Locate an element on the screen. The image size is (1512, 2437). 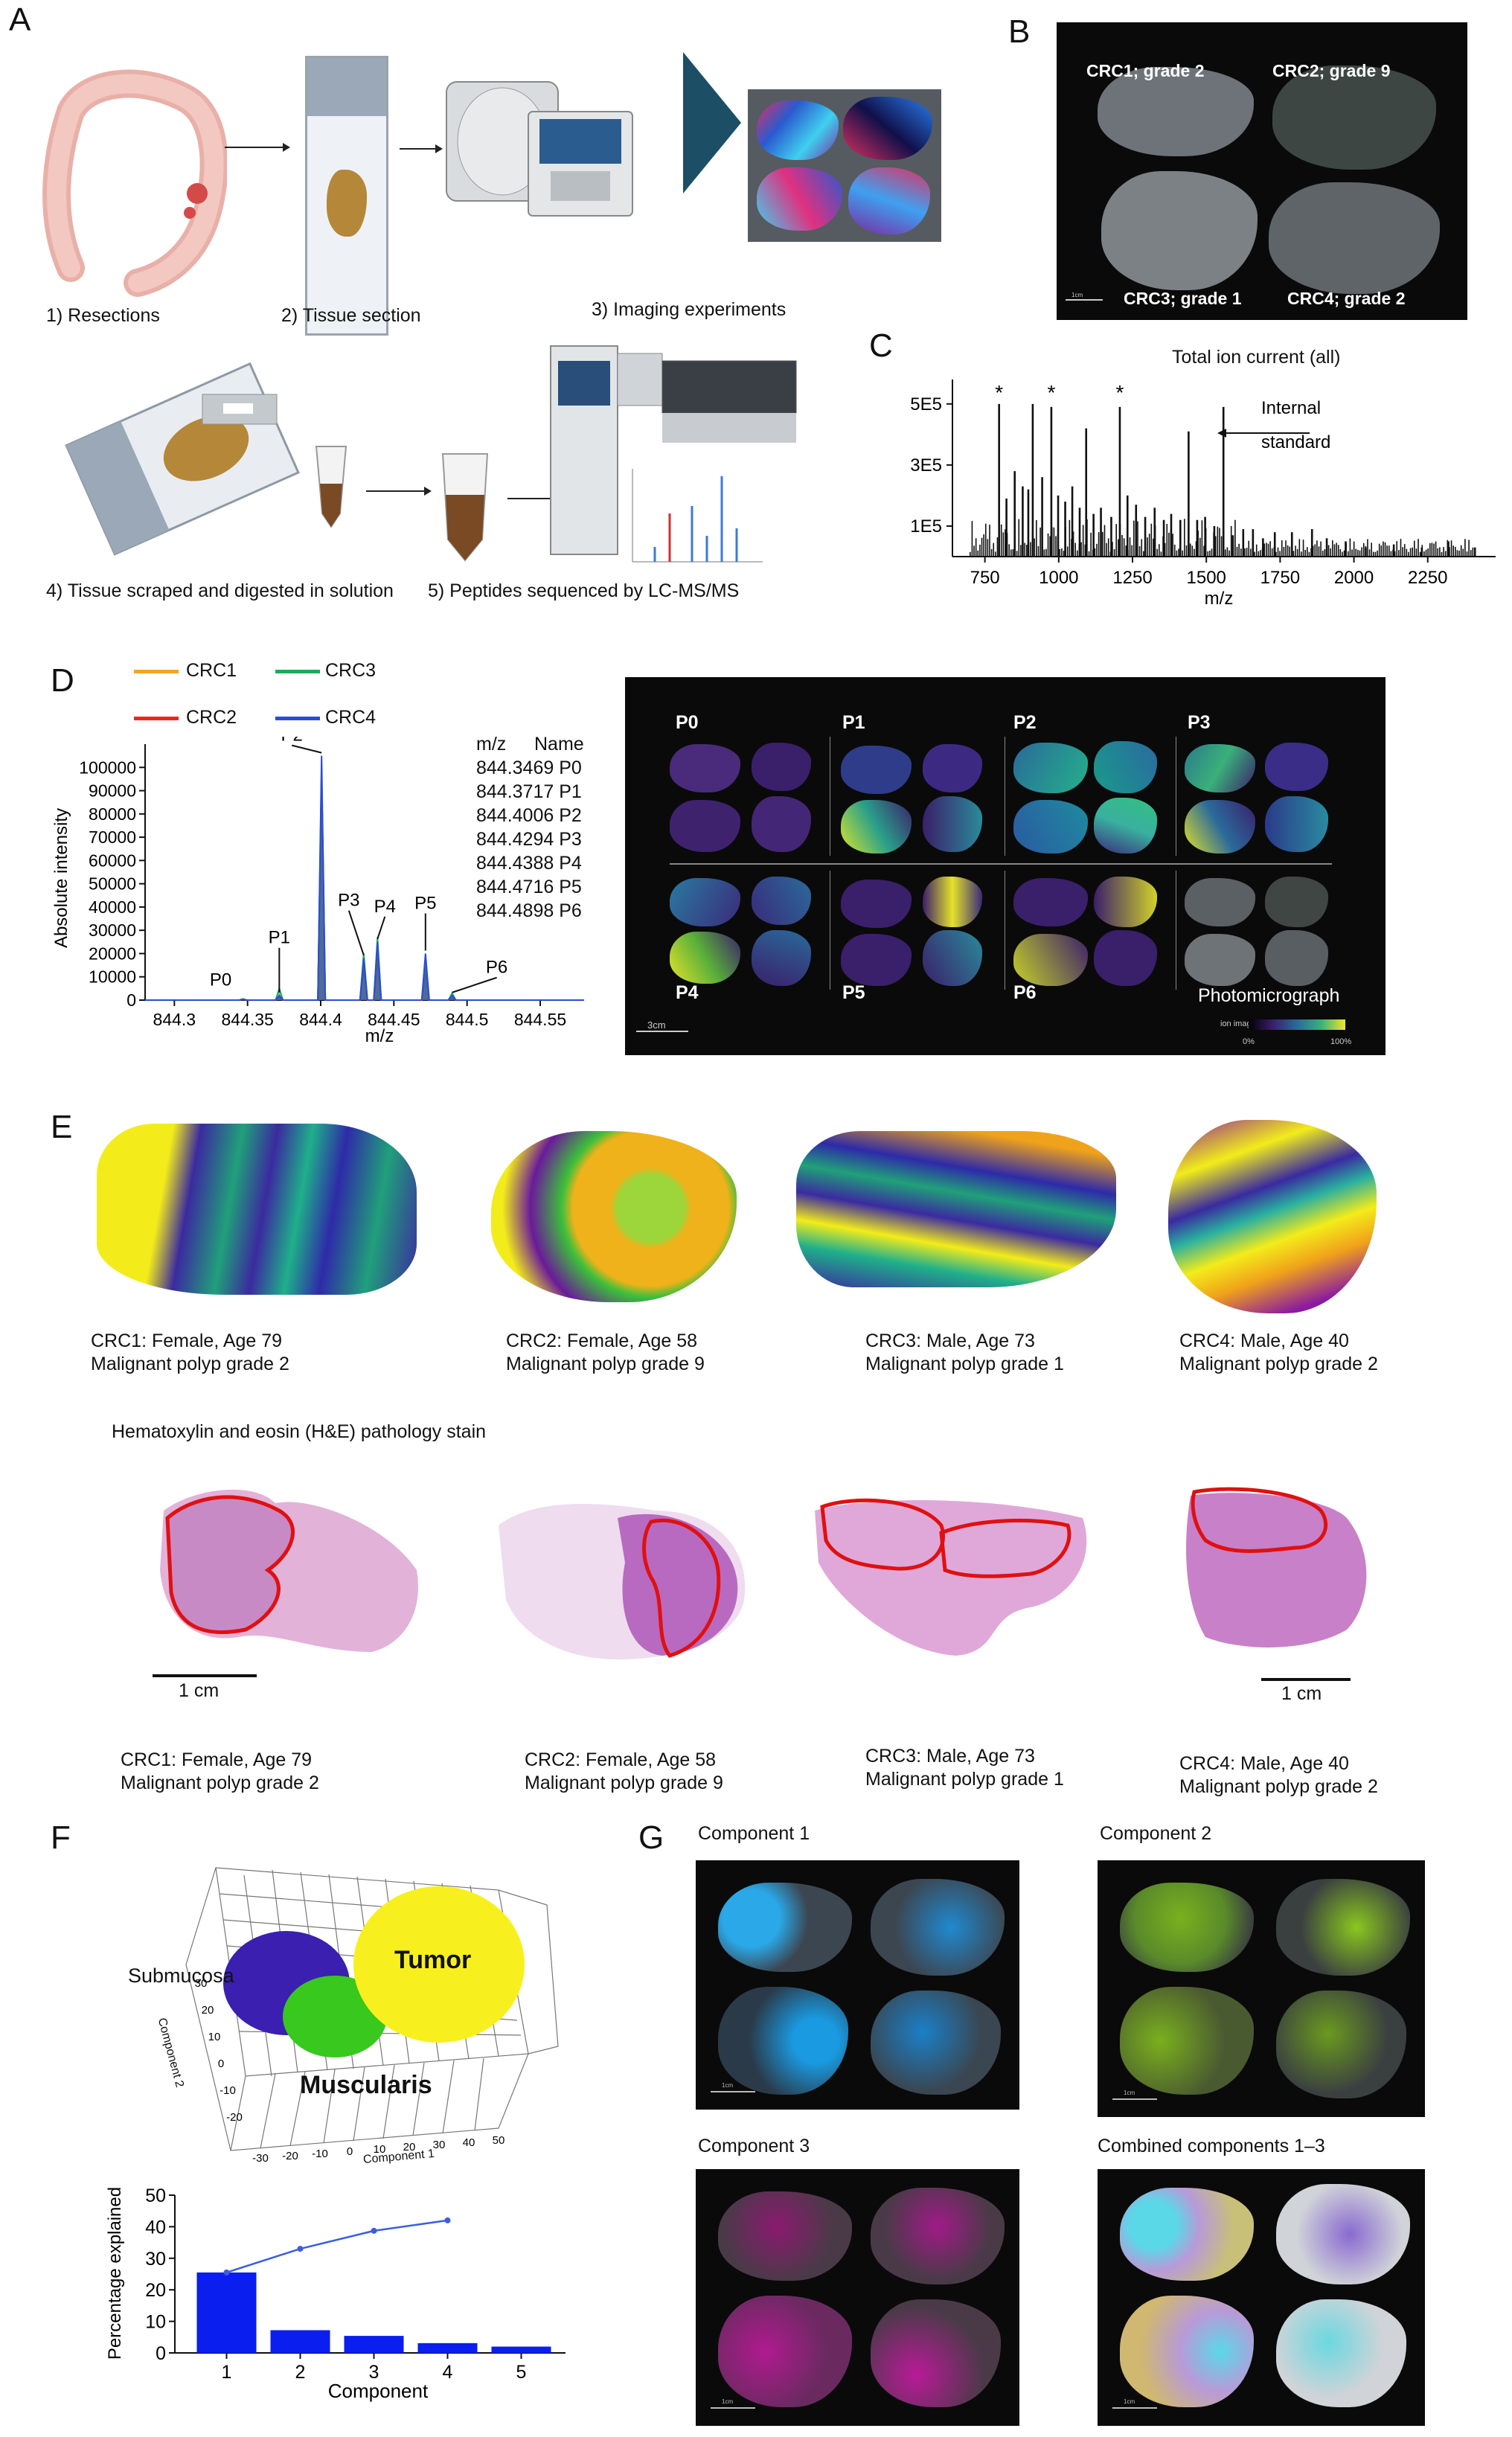
component-1-tick: -20 is located at coordinates (290, 2156).